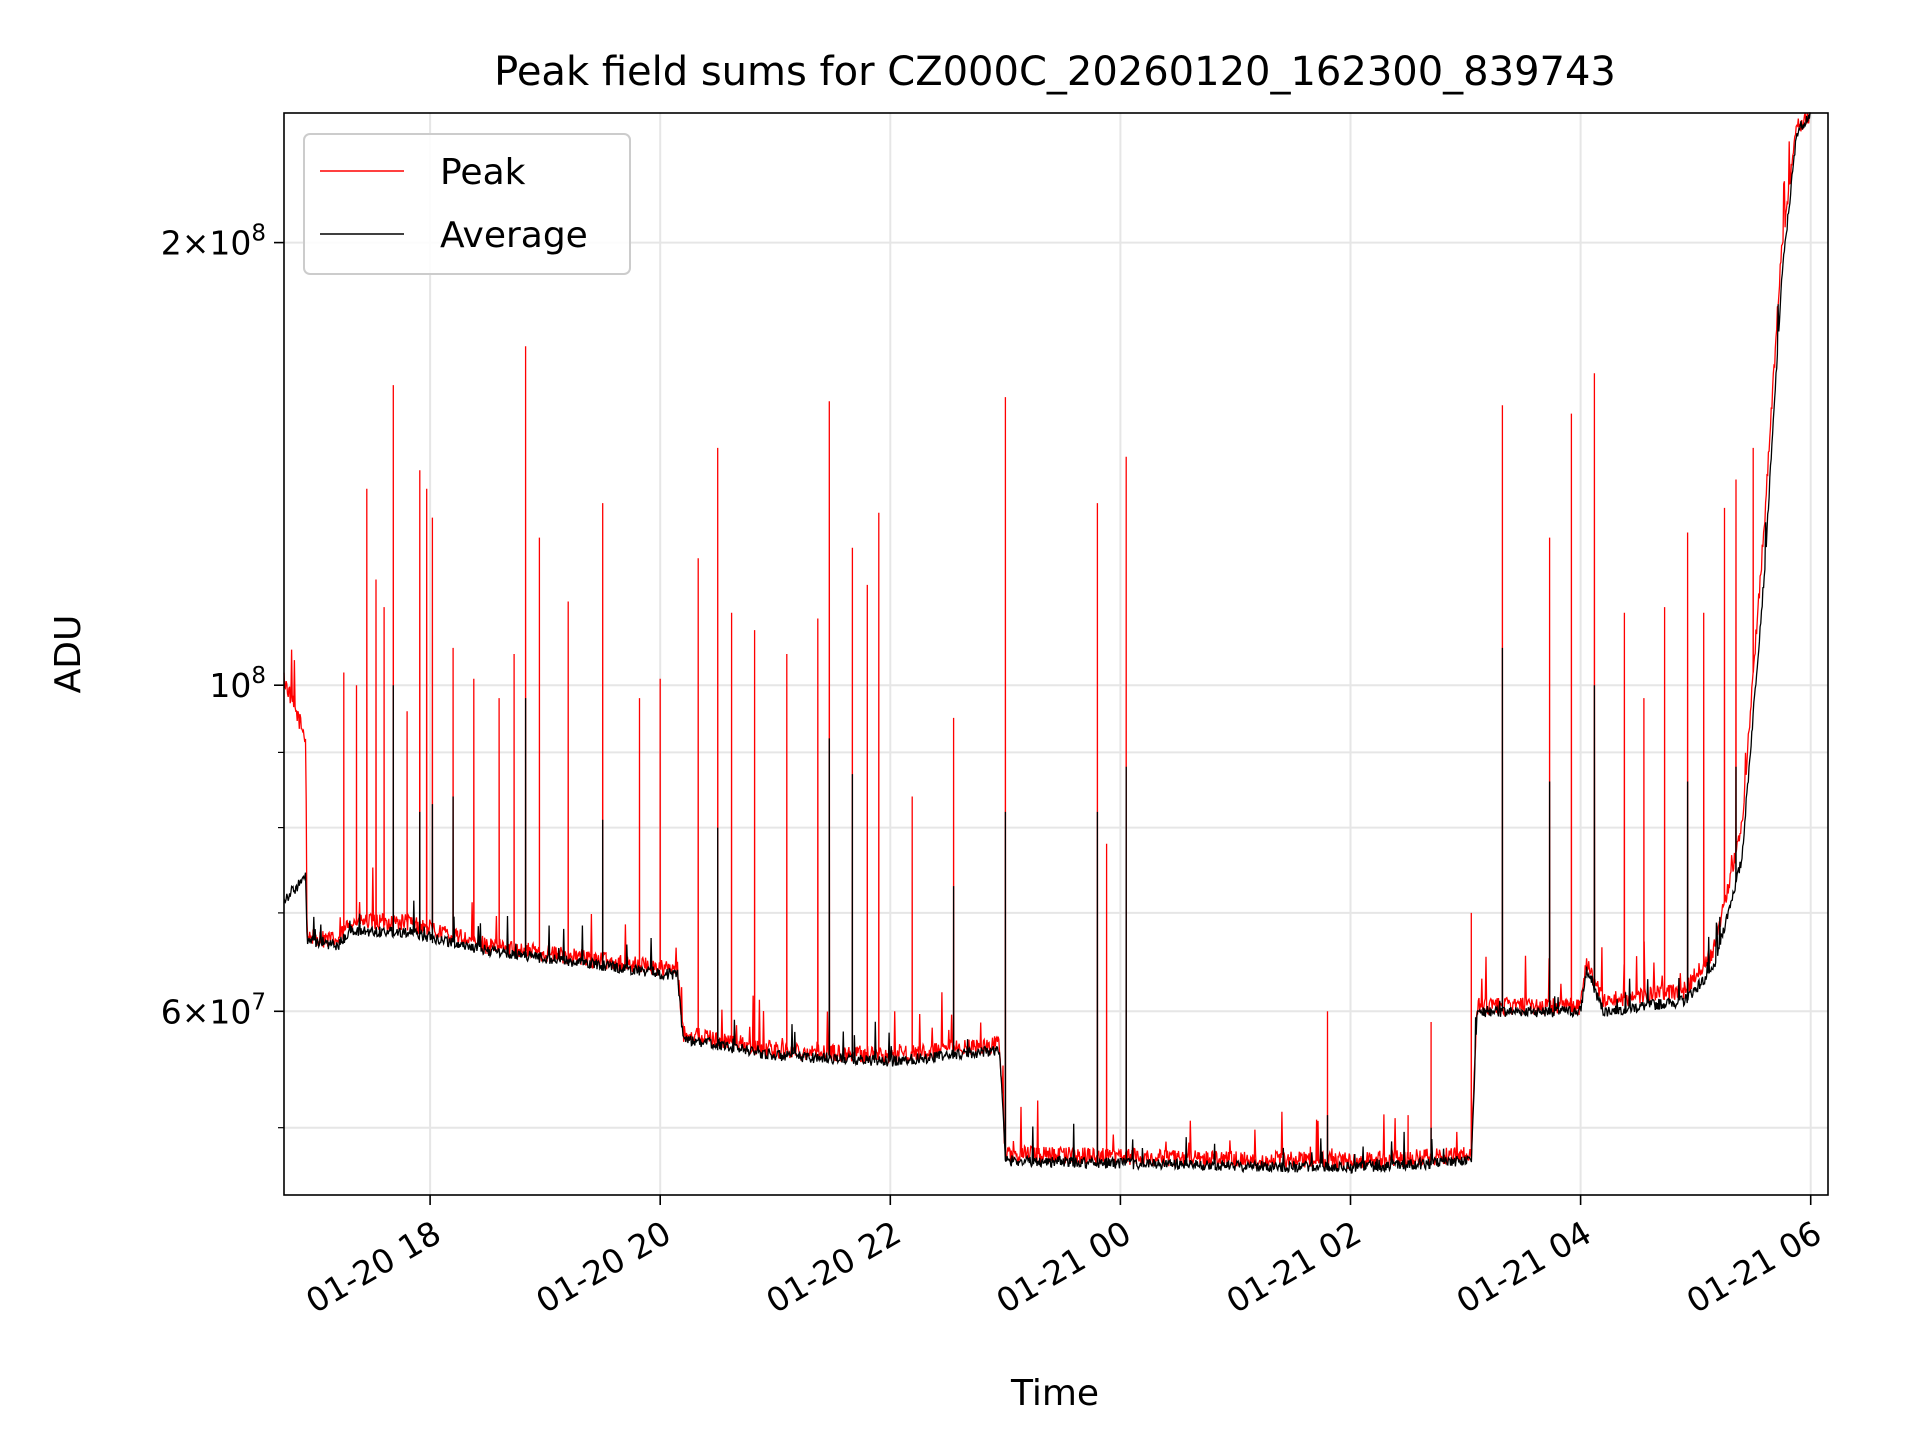 The width and height of the screenshot is (1920, 1440). I want to click on y-axis-label: ADU, so click(68, 654).